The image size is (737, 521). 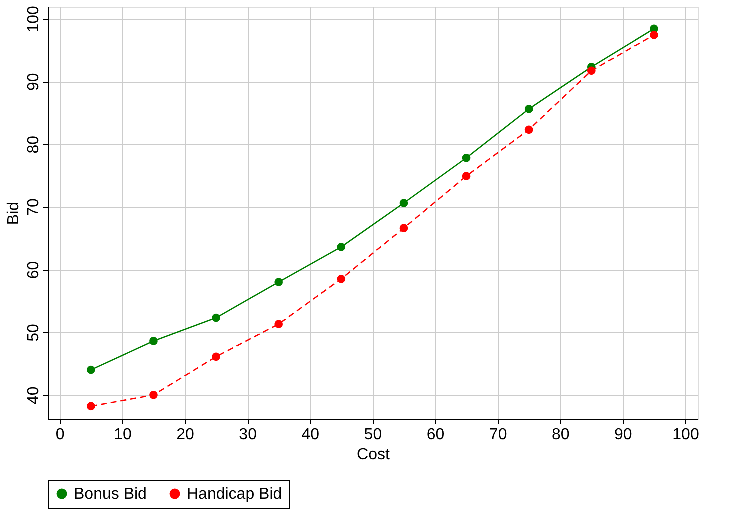 What do you see at coordinates (34, 145) in the screenshot?
I see `y-tick-label: 80` at bounding box center [34, 145].